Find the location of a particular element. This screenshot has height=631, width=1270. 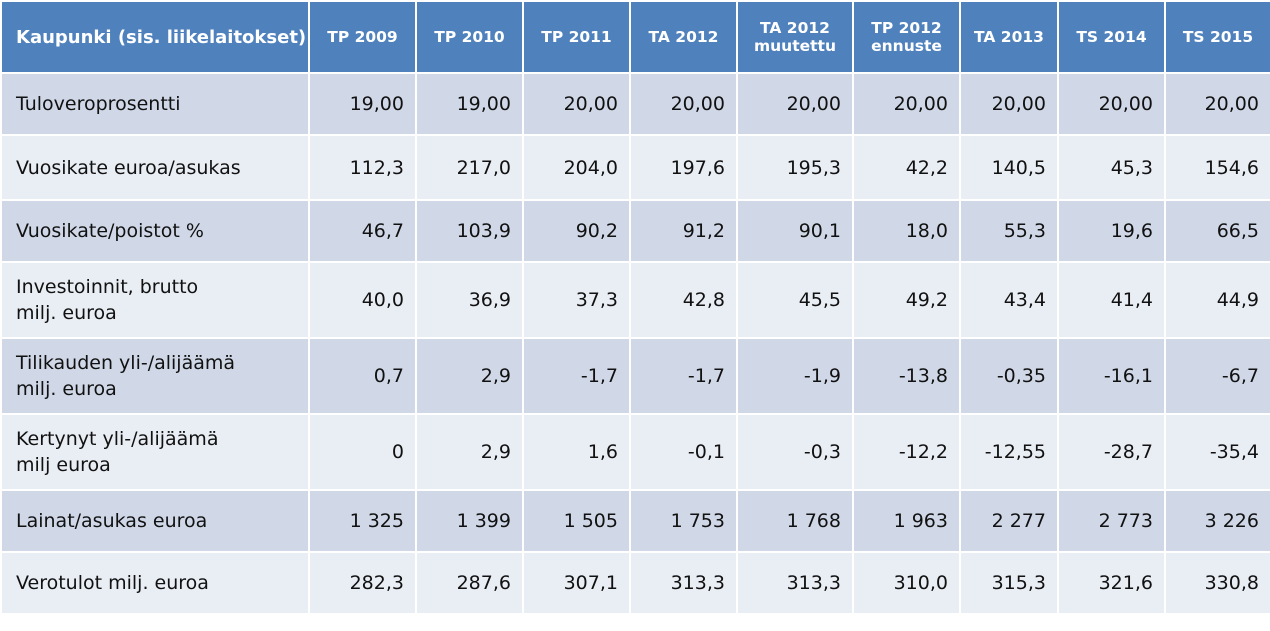

table-cell: 3 226 is located at coordinates (1217, 521).